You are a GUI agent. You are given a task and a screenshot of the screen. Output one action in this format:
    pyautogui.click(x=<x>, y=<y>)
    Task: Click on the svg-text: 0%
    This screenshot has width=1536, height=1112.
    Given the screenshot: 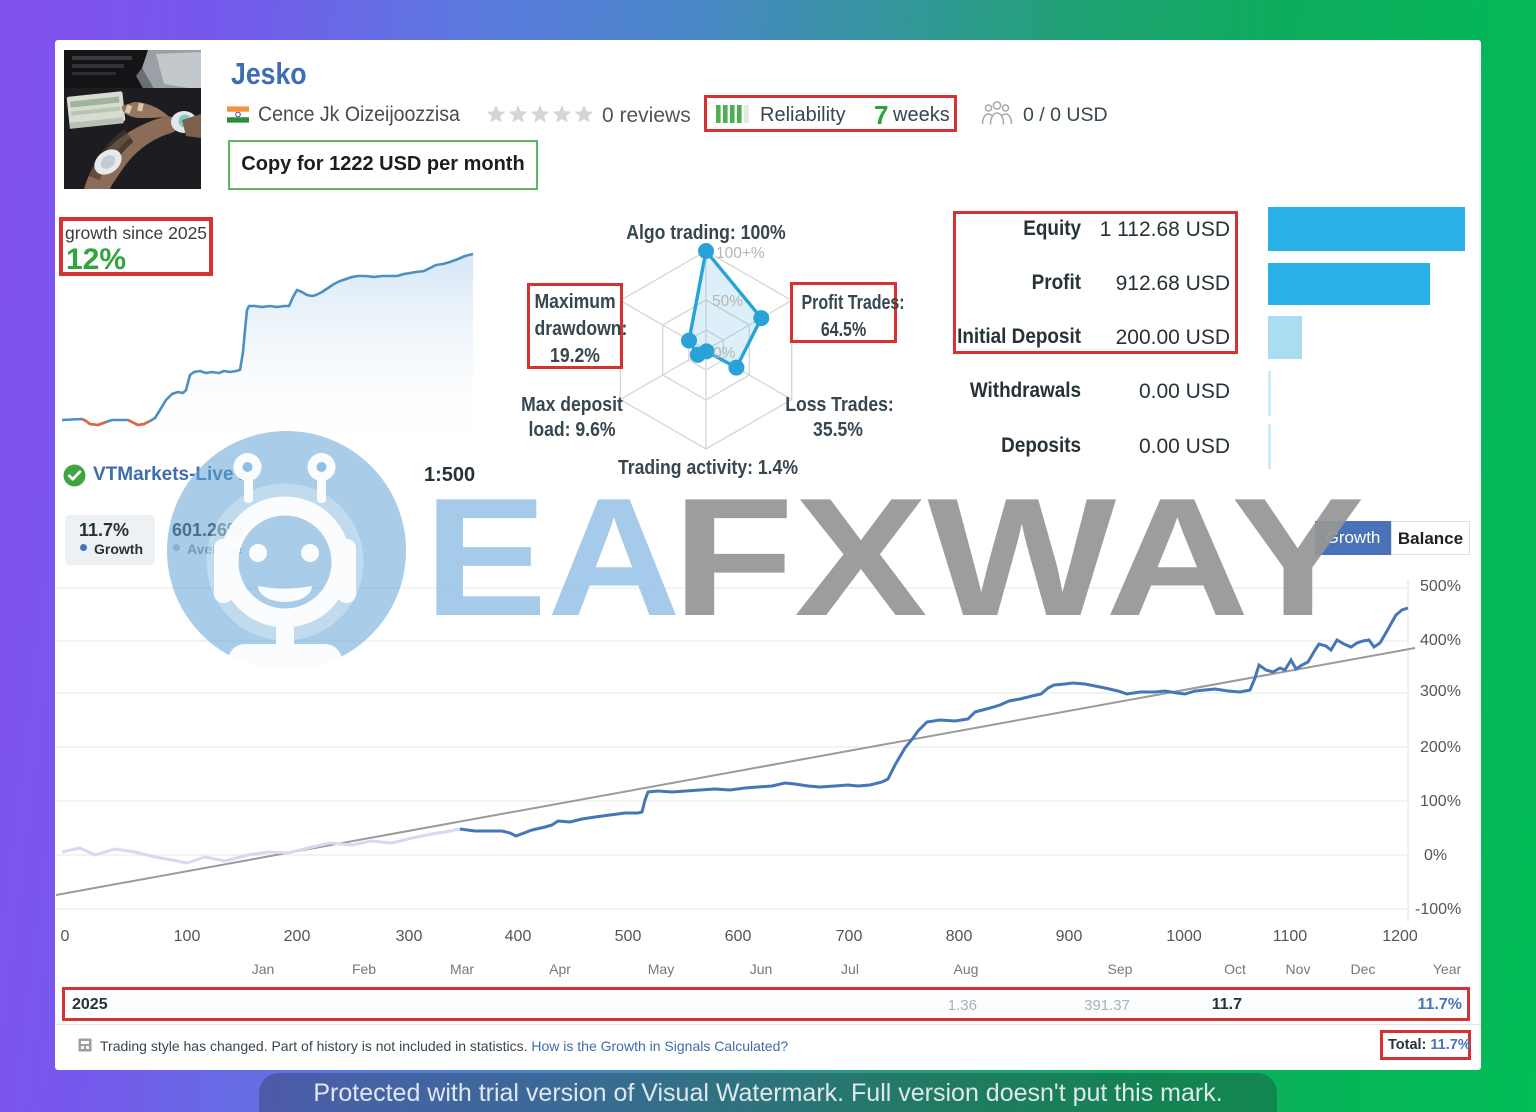 What is the action you would take?
    pyautogui.click(x=724, y=353)
    